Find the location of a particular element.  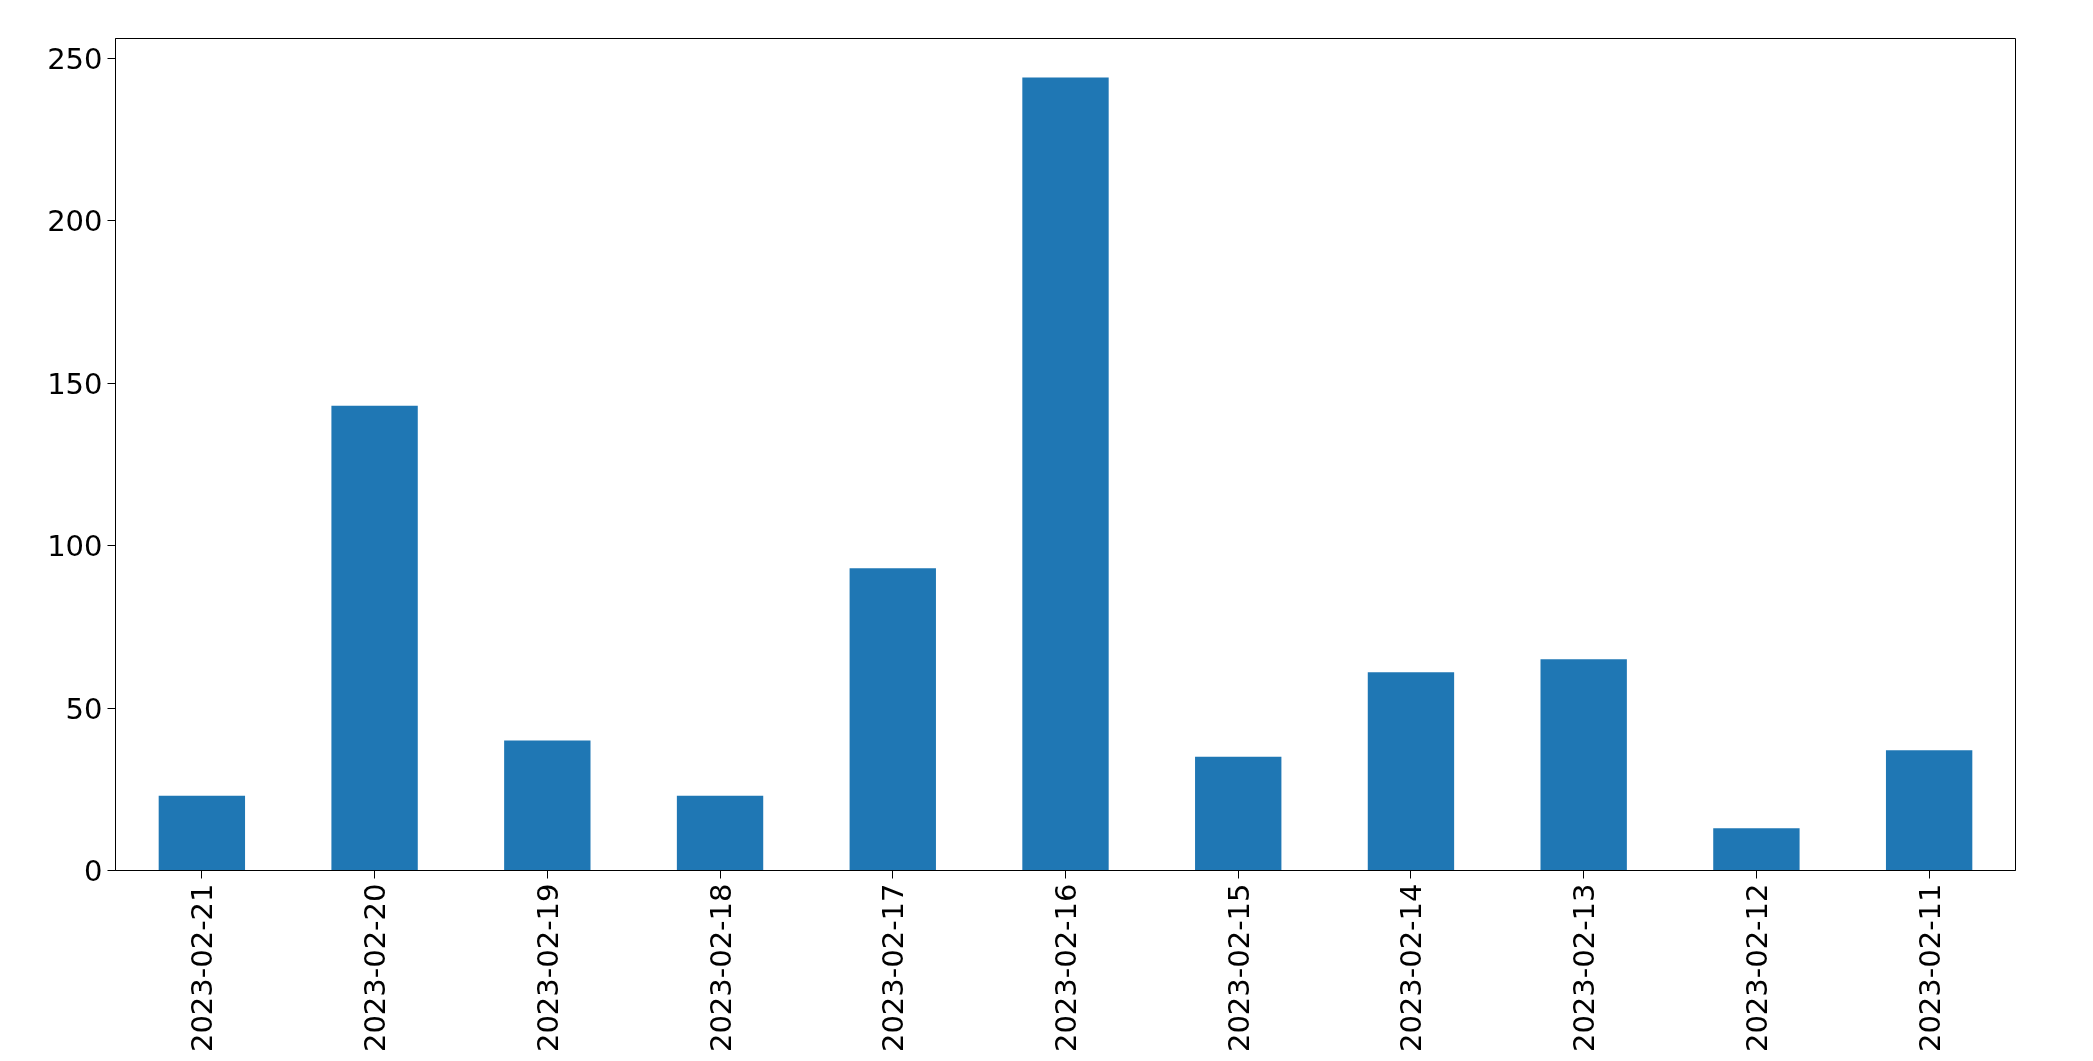

x-tick-label: 2023-02-21 is located at coordinates (202, 968).